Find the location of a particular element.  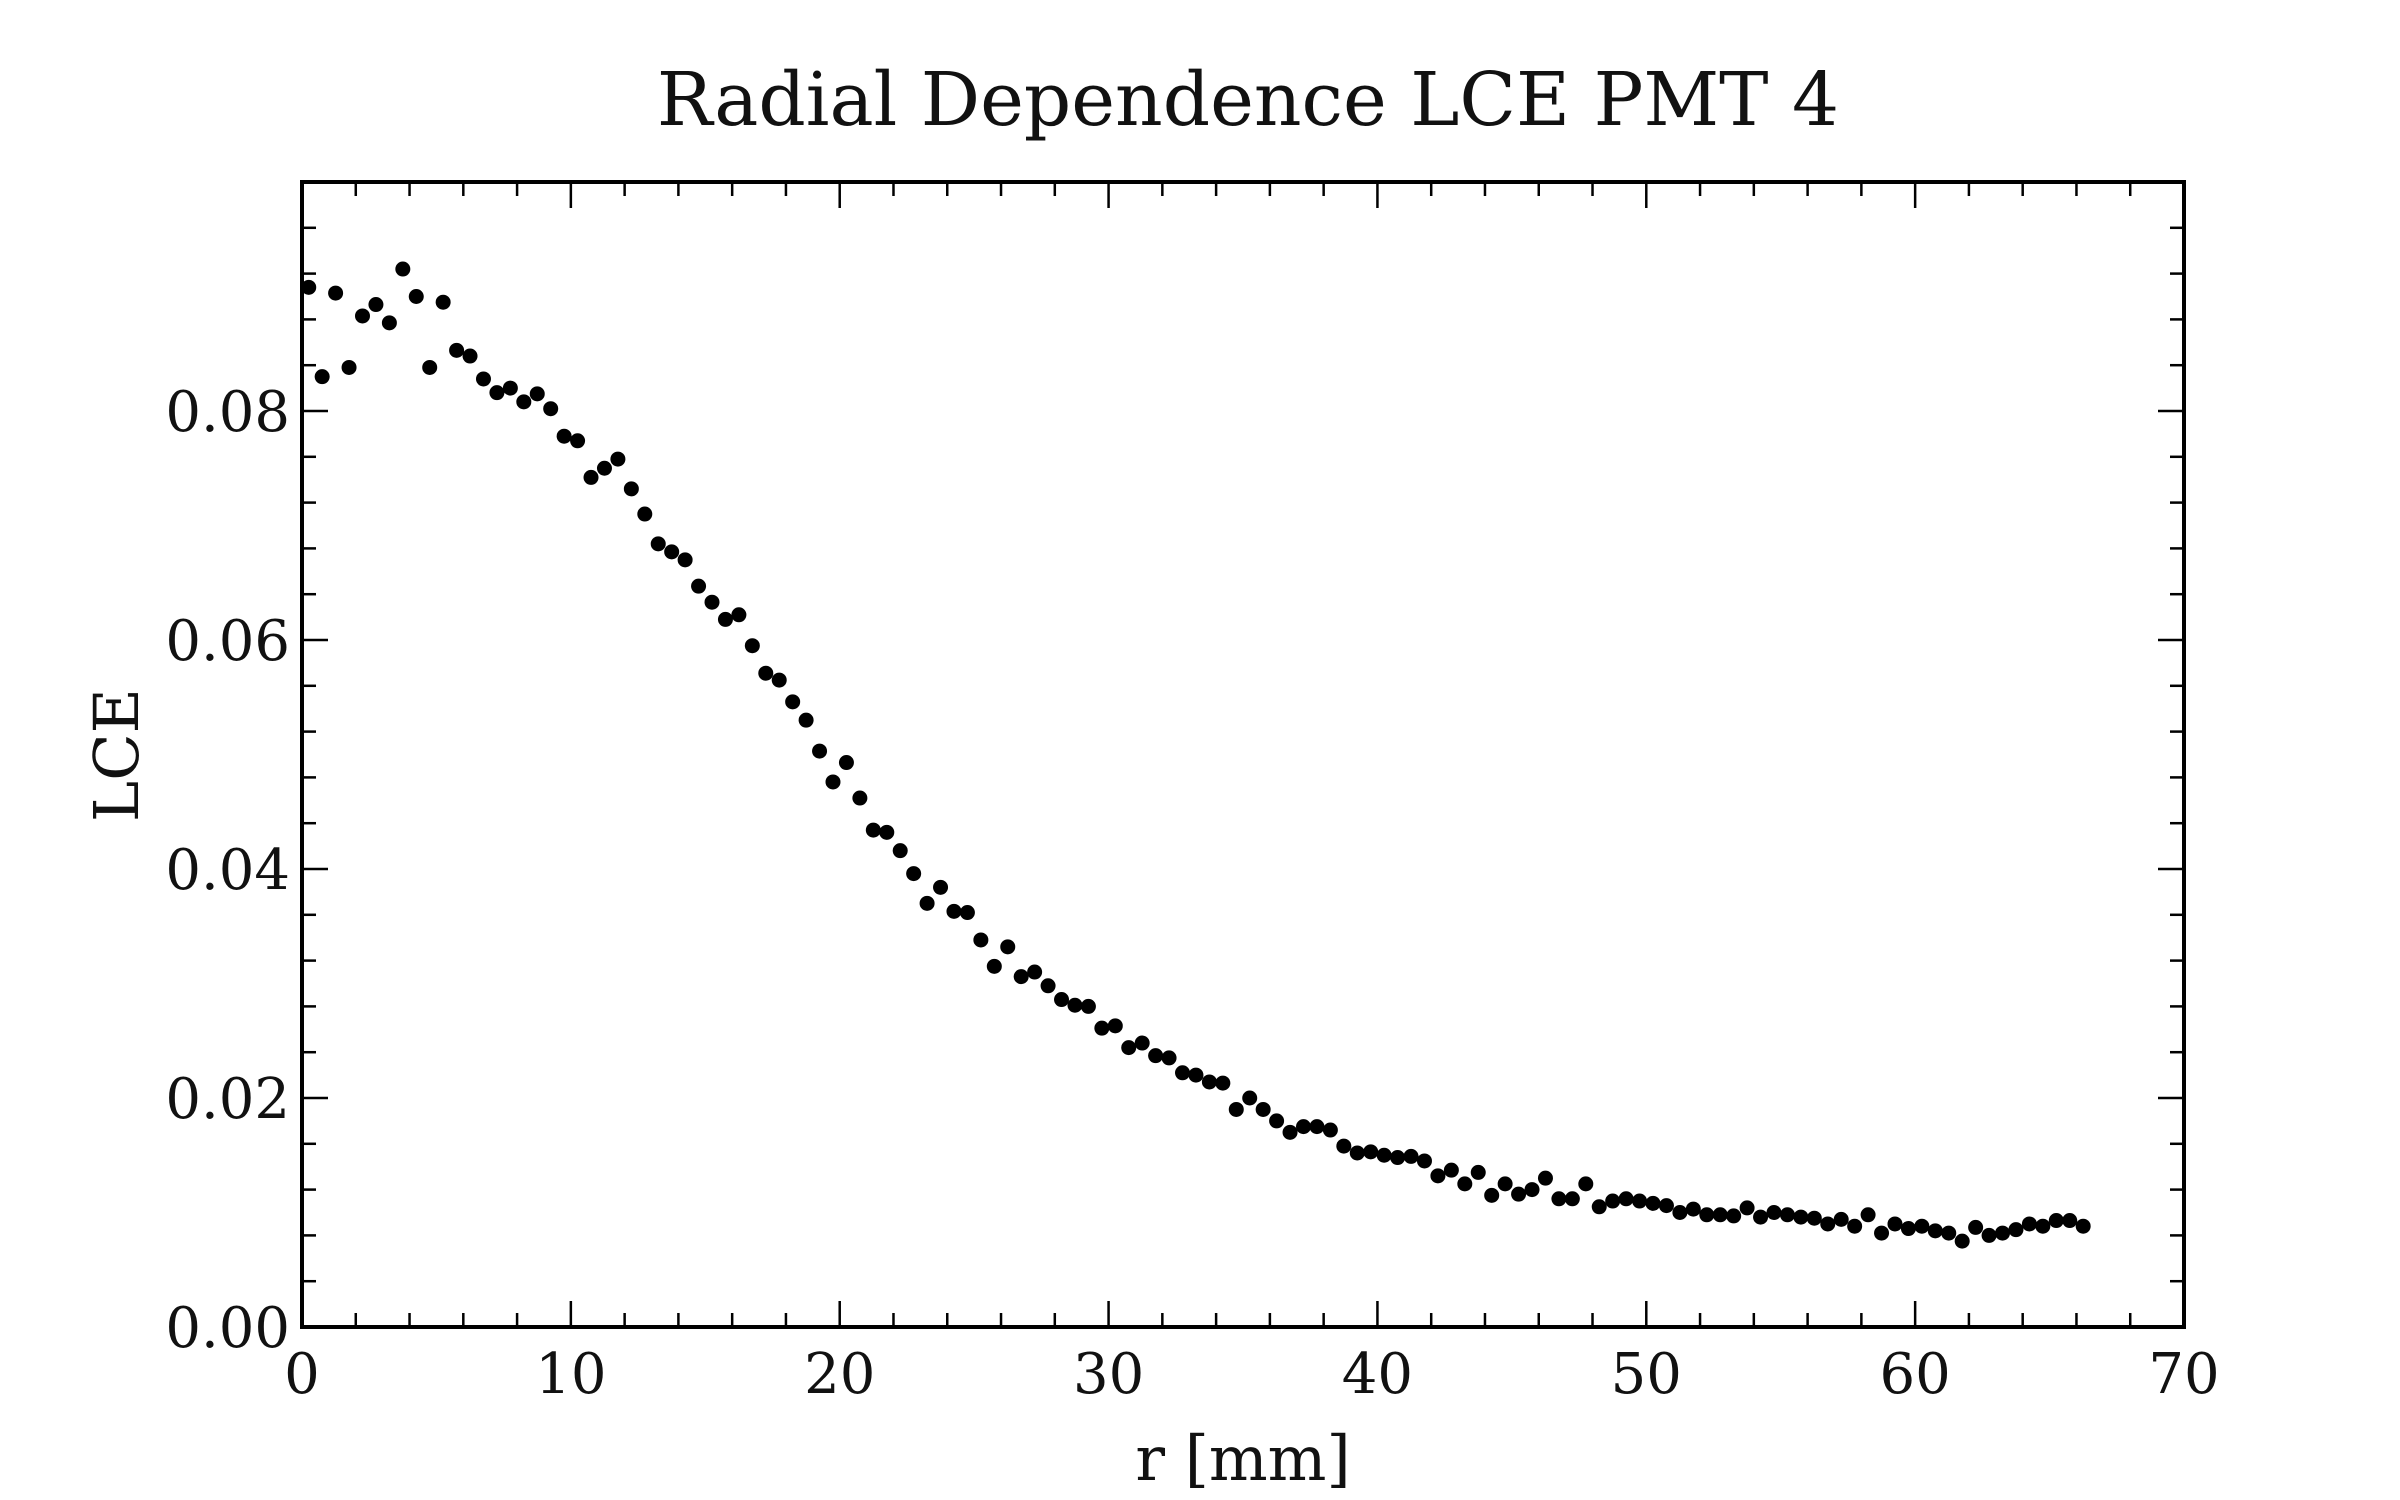

x-tick-label: 50 is located at coordinates (1646, 1374).